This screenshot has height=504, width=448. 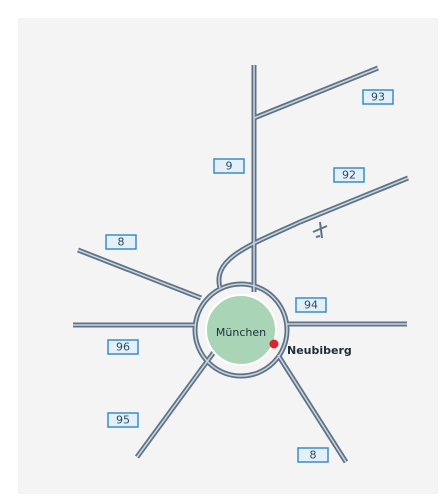 I want to click on road-sign-label: 92, so click(x=349, y=175).